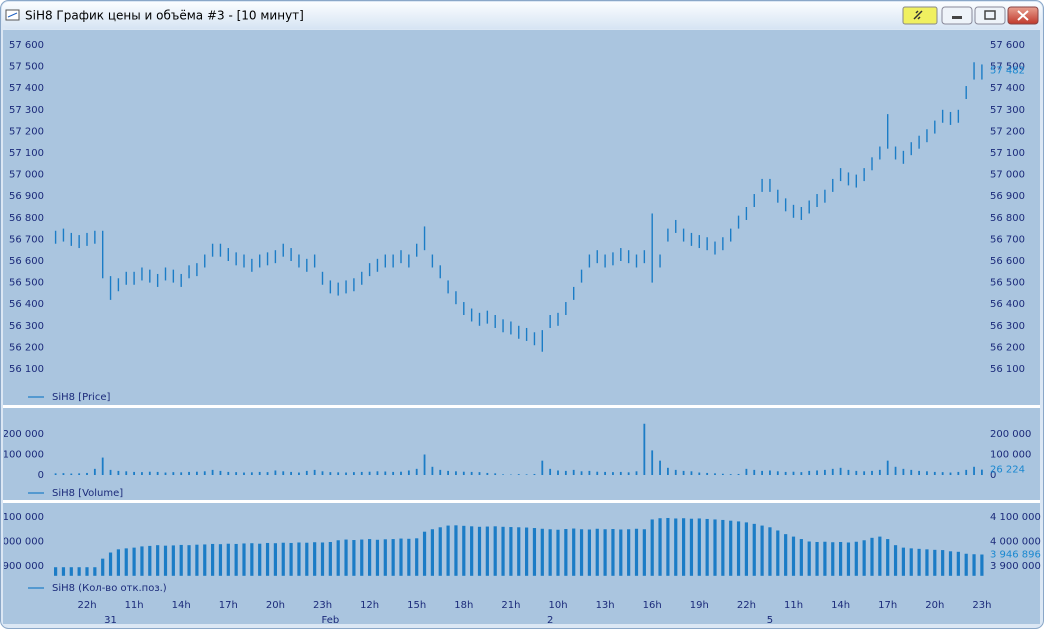  What do you see at coordinates (87, 493) in the screenshot?
I see `legend-label: SiH8 [Volume]` at bounding box center [87, 493].